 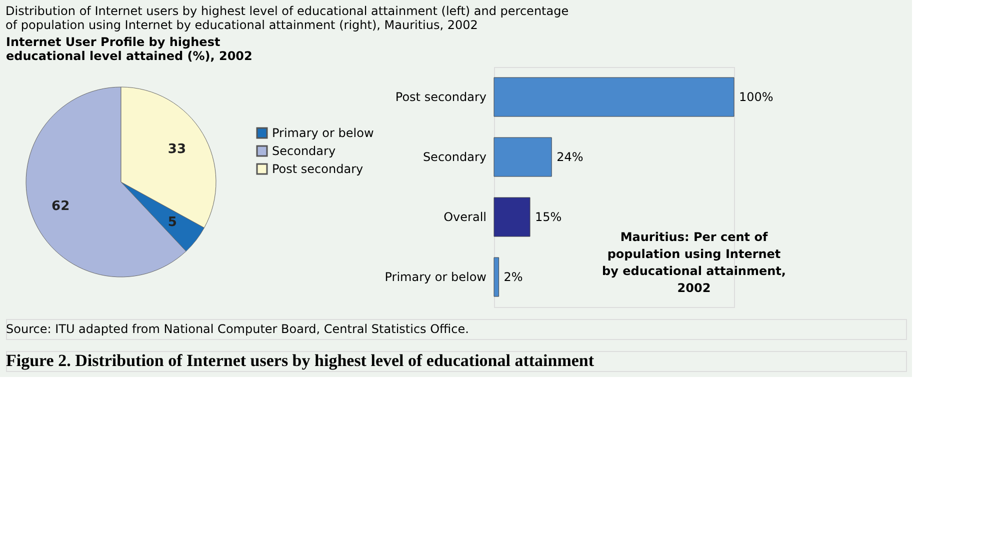 What do you see at coordinates (570, 157) in the screenshot?
I see `data-label: 24%` at bounding box center [570, 157].